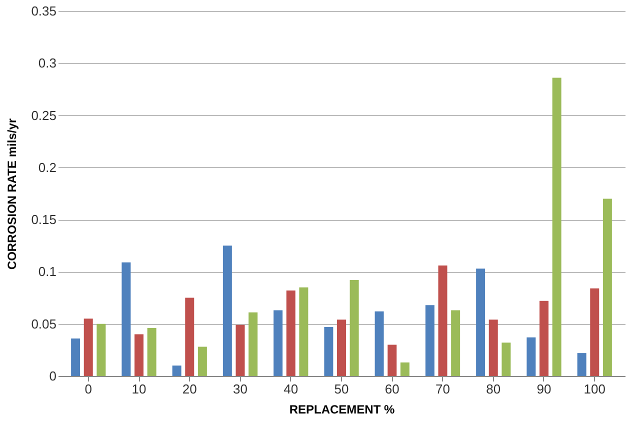  Describe the element at coordinates (43, 115) in the screenshot. I see `y-tick-label: 0.25` at that location.